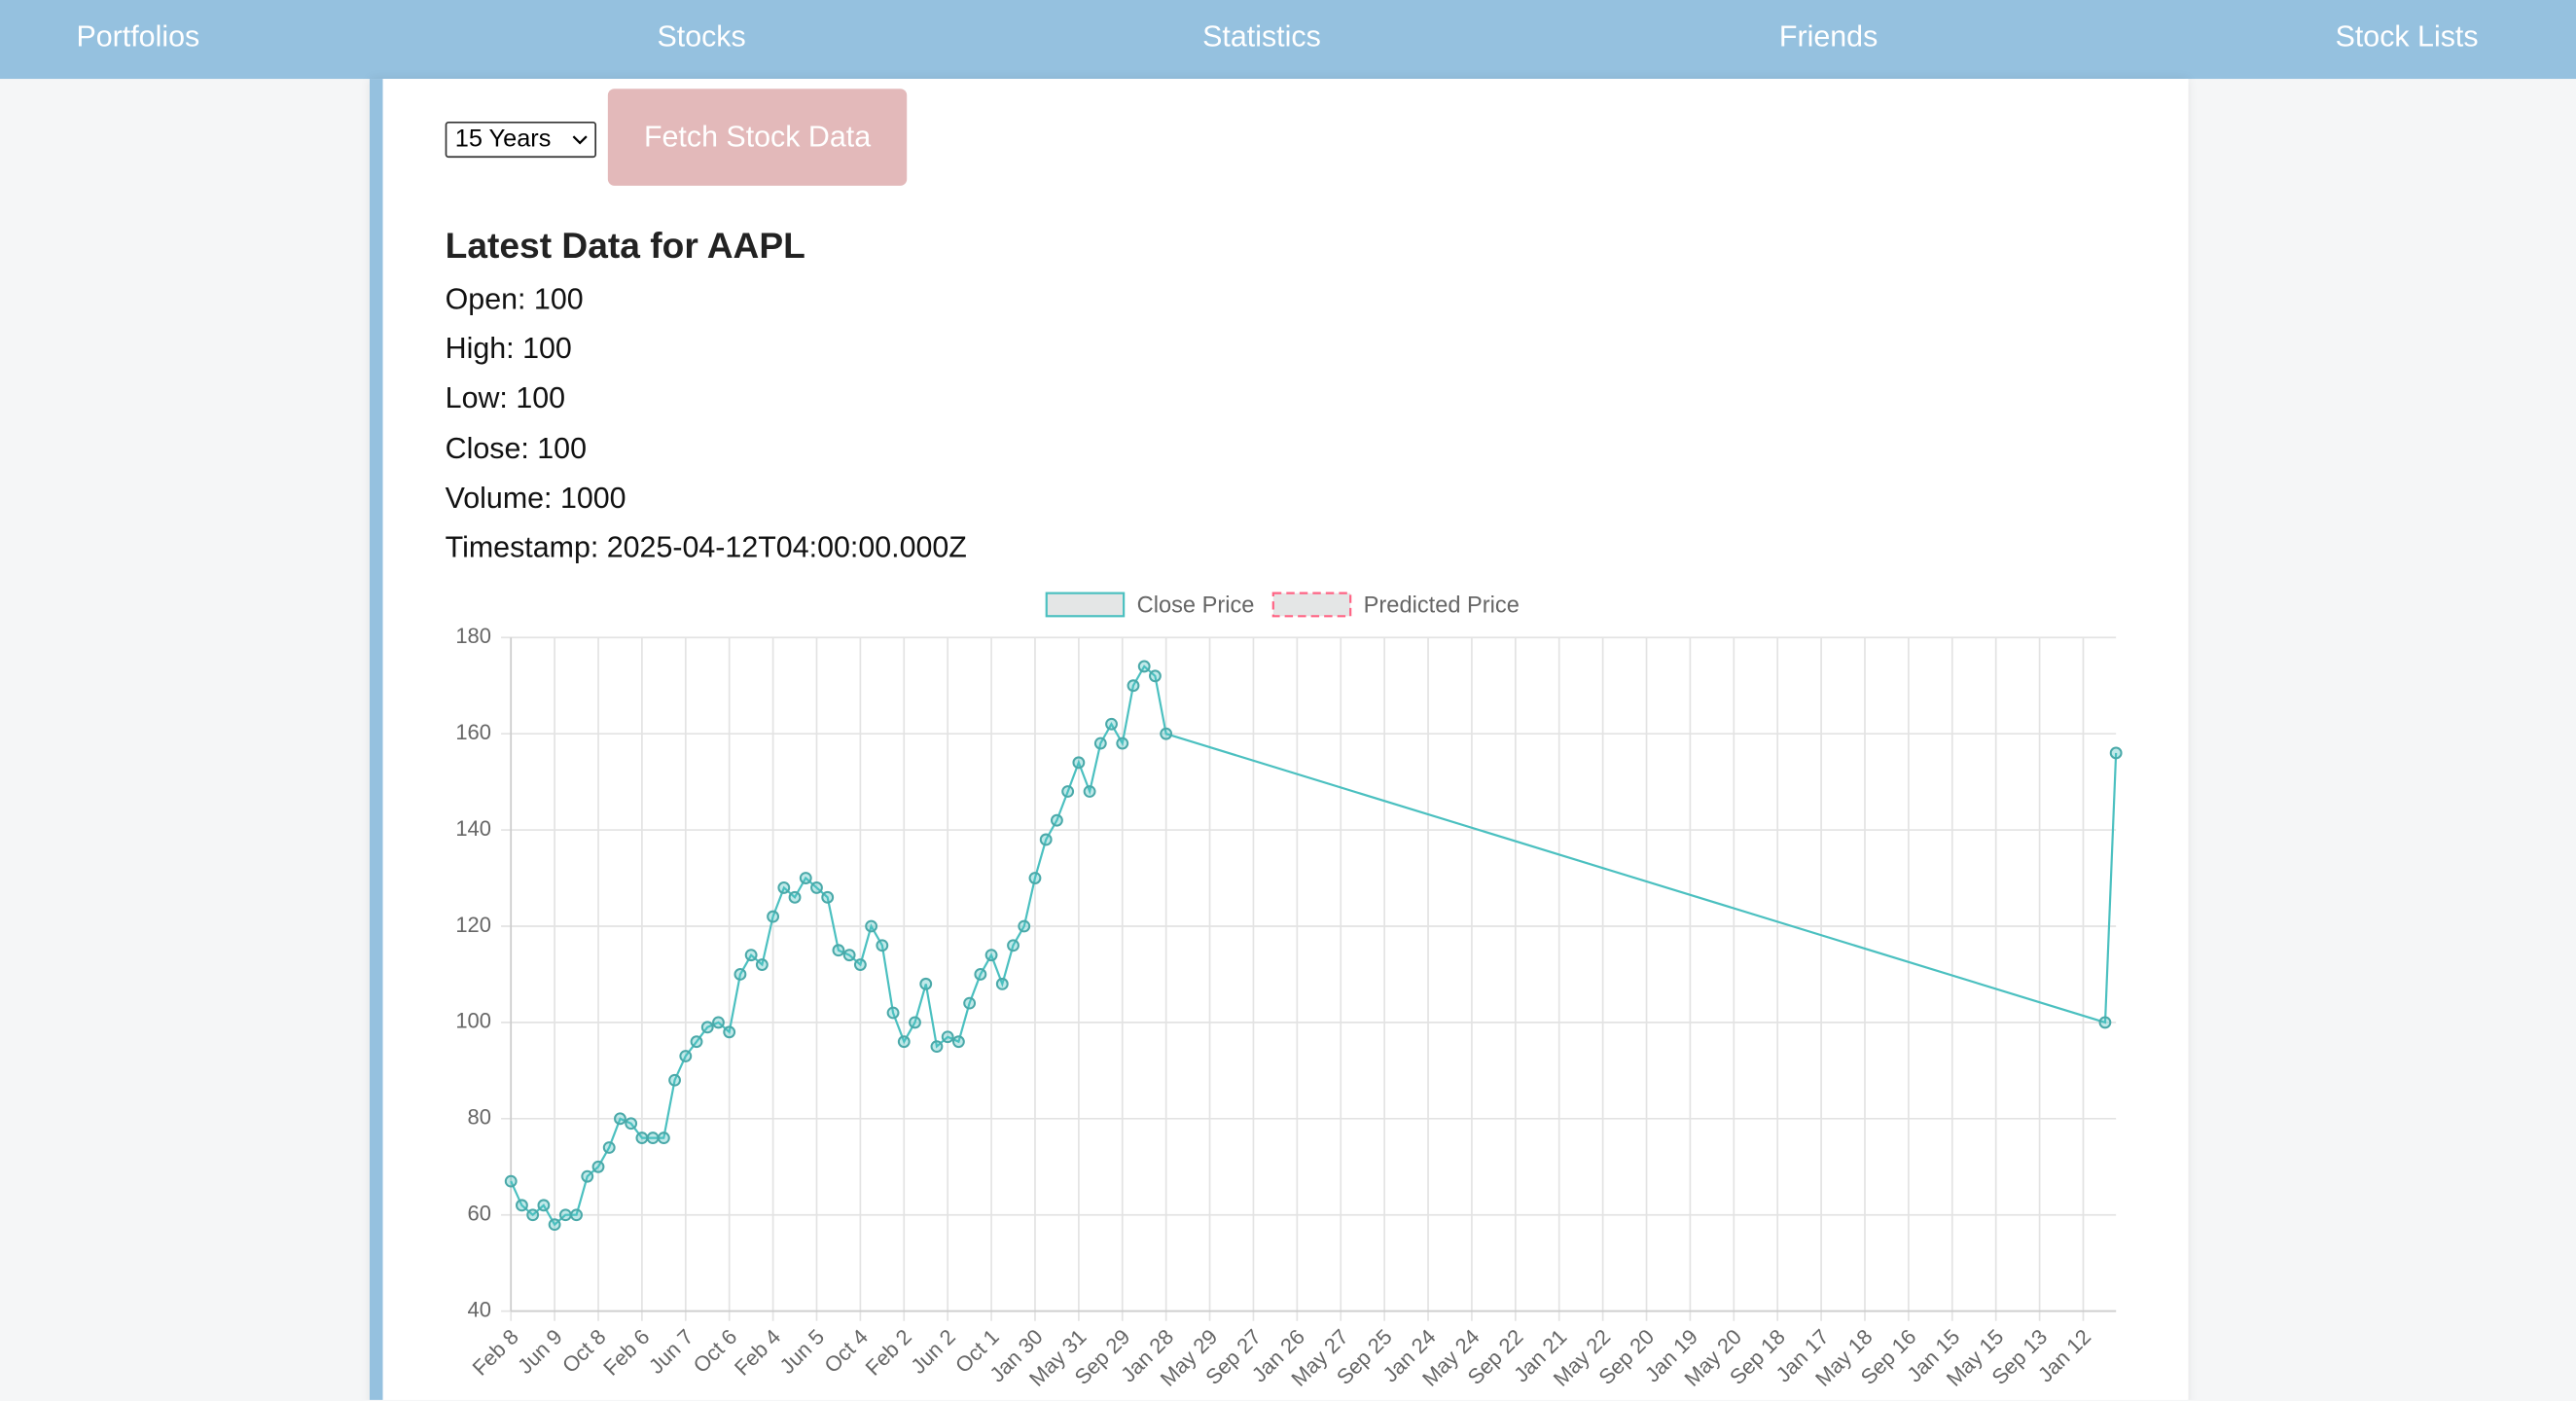 The width and height of the screenshot is (2576, 1401). Describe the element at coordinates (479, 1309) in the screenshot. I see `y-tick-label: 40` at that location.